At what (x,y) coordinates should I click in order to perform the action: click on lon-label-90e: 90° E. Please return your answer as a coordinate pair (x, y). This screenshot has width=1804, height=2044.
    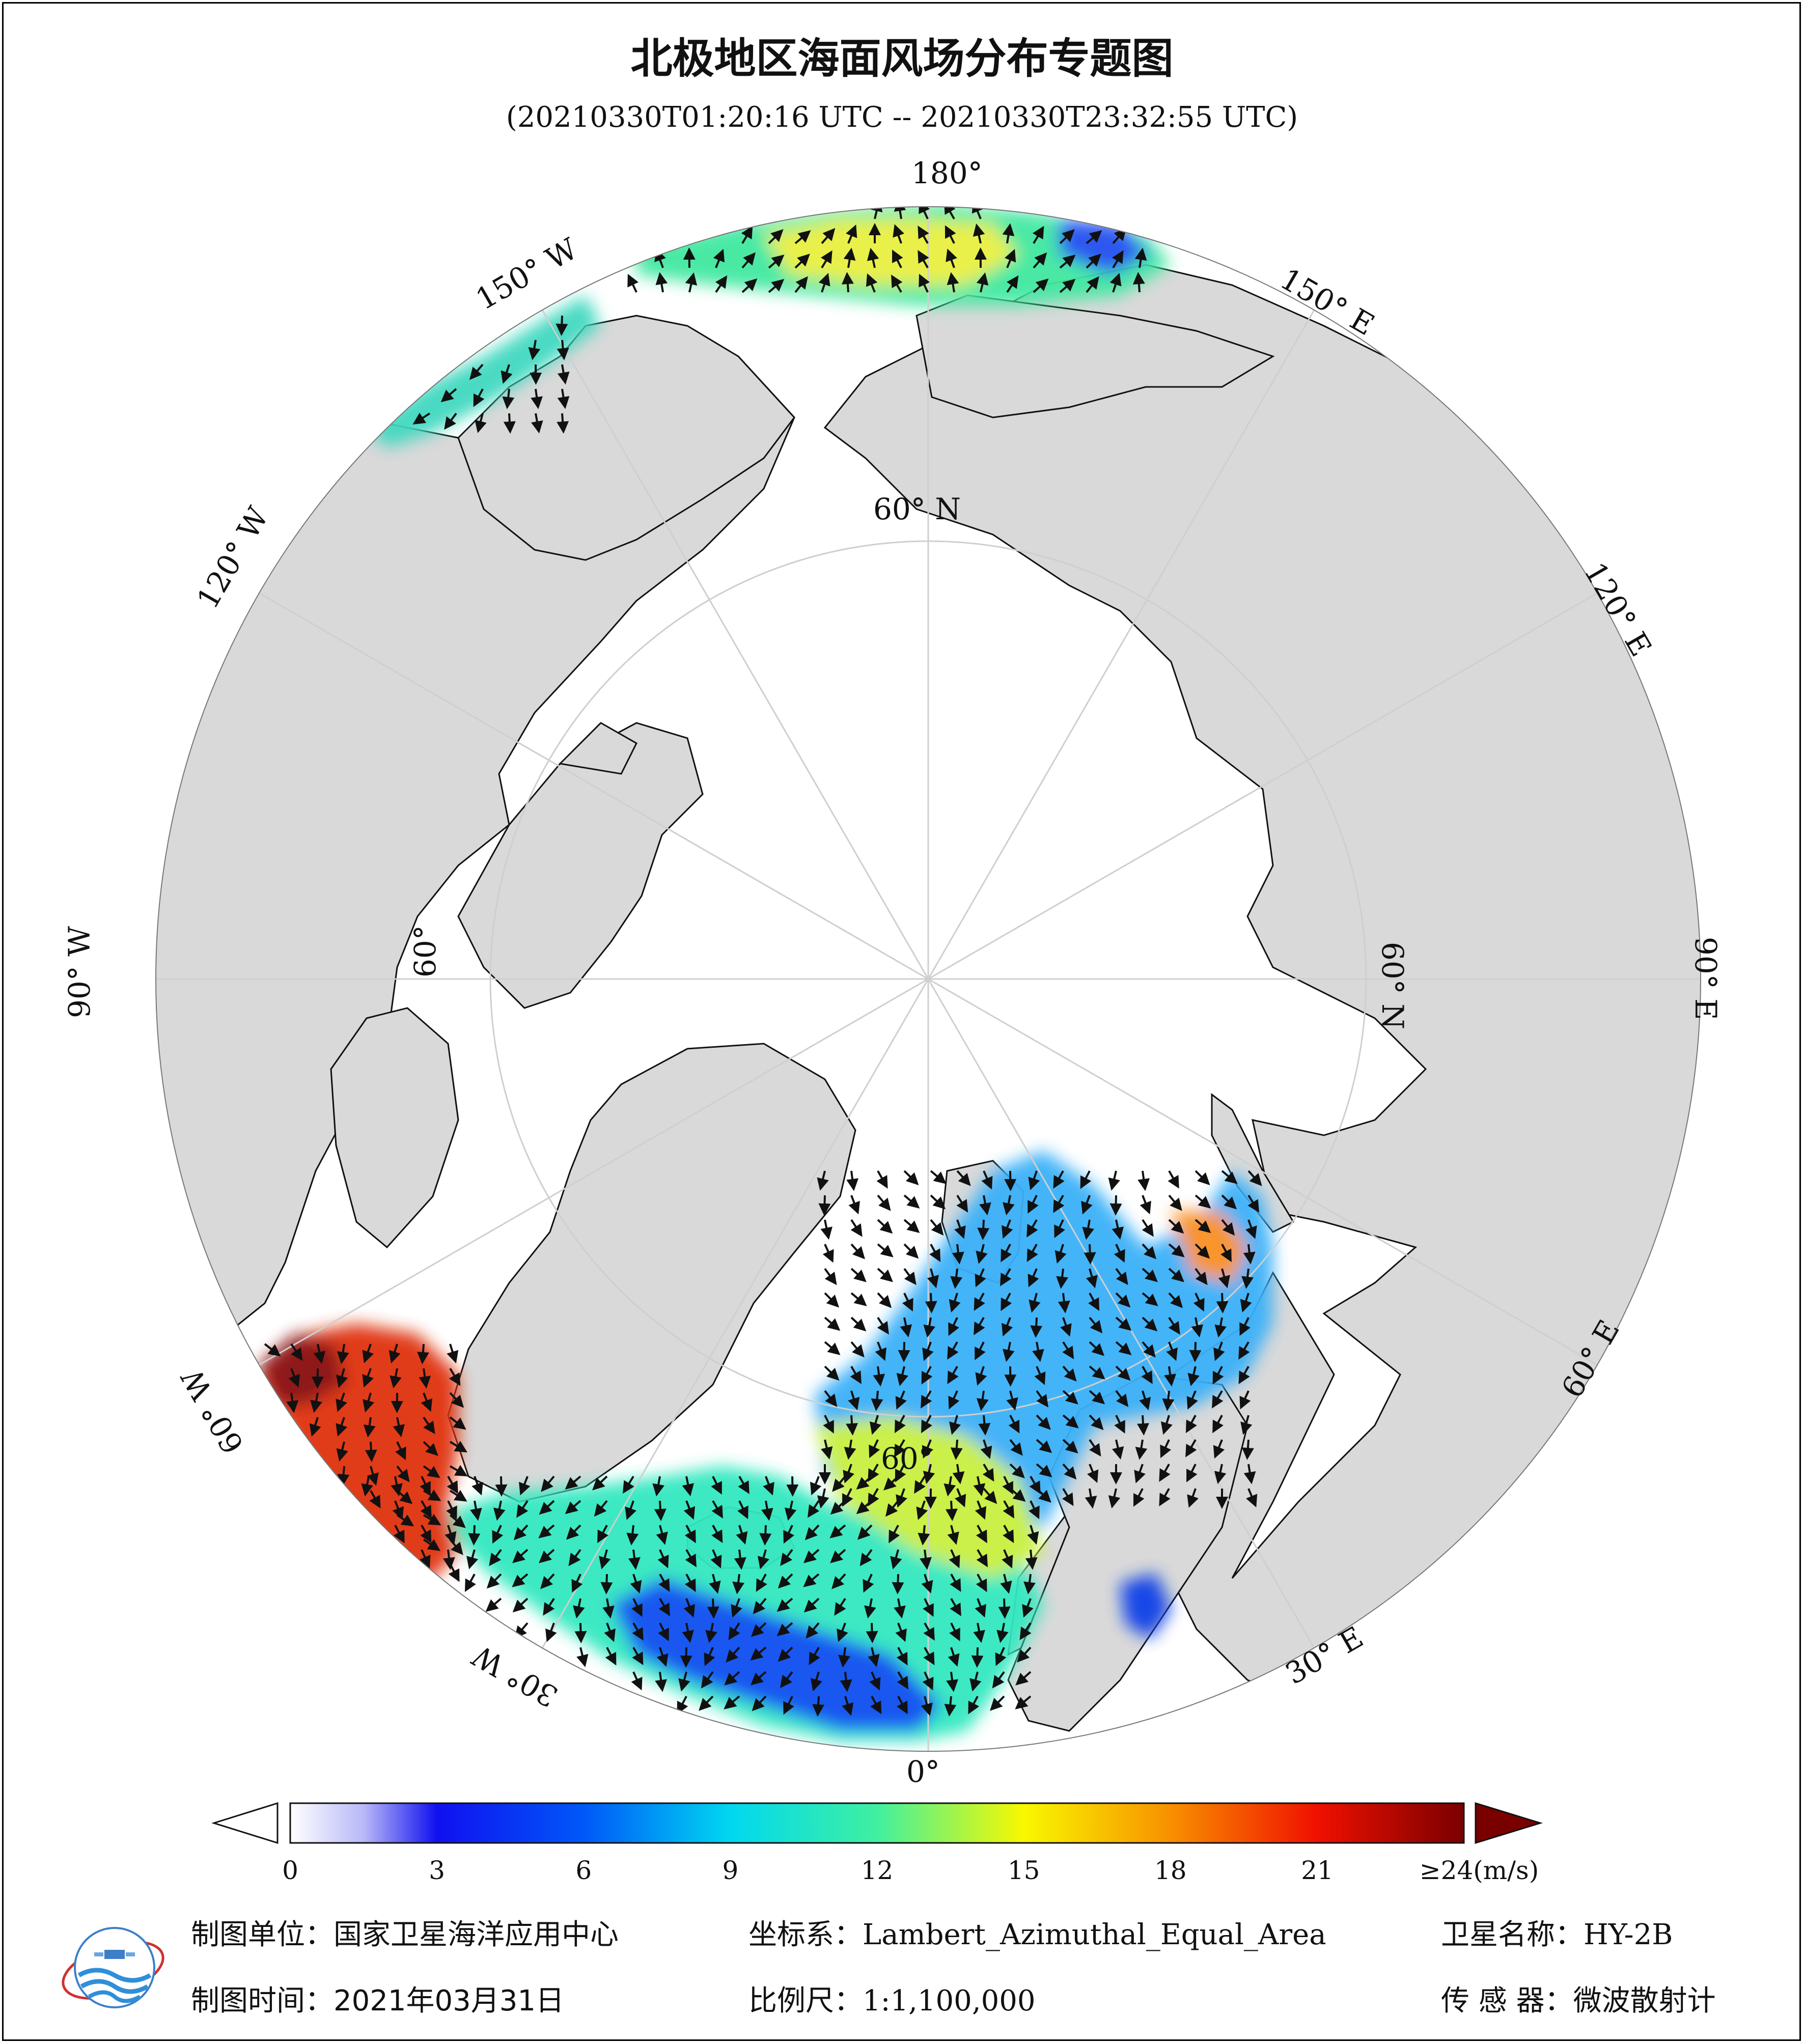
    Looking at the image, I should click on (1705, 978).